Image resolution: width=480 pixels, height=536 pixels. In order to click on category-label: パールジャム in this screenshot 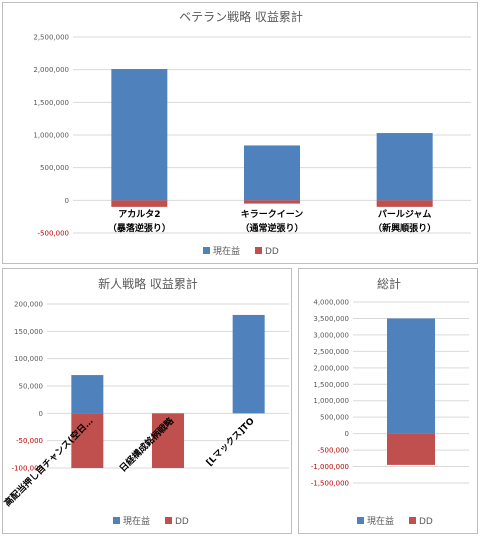, I will do `click(405, 214)`.